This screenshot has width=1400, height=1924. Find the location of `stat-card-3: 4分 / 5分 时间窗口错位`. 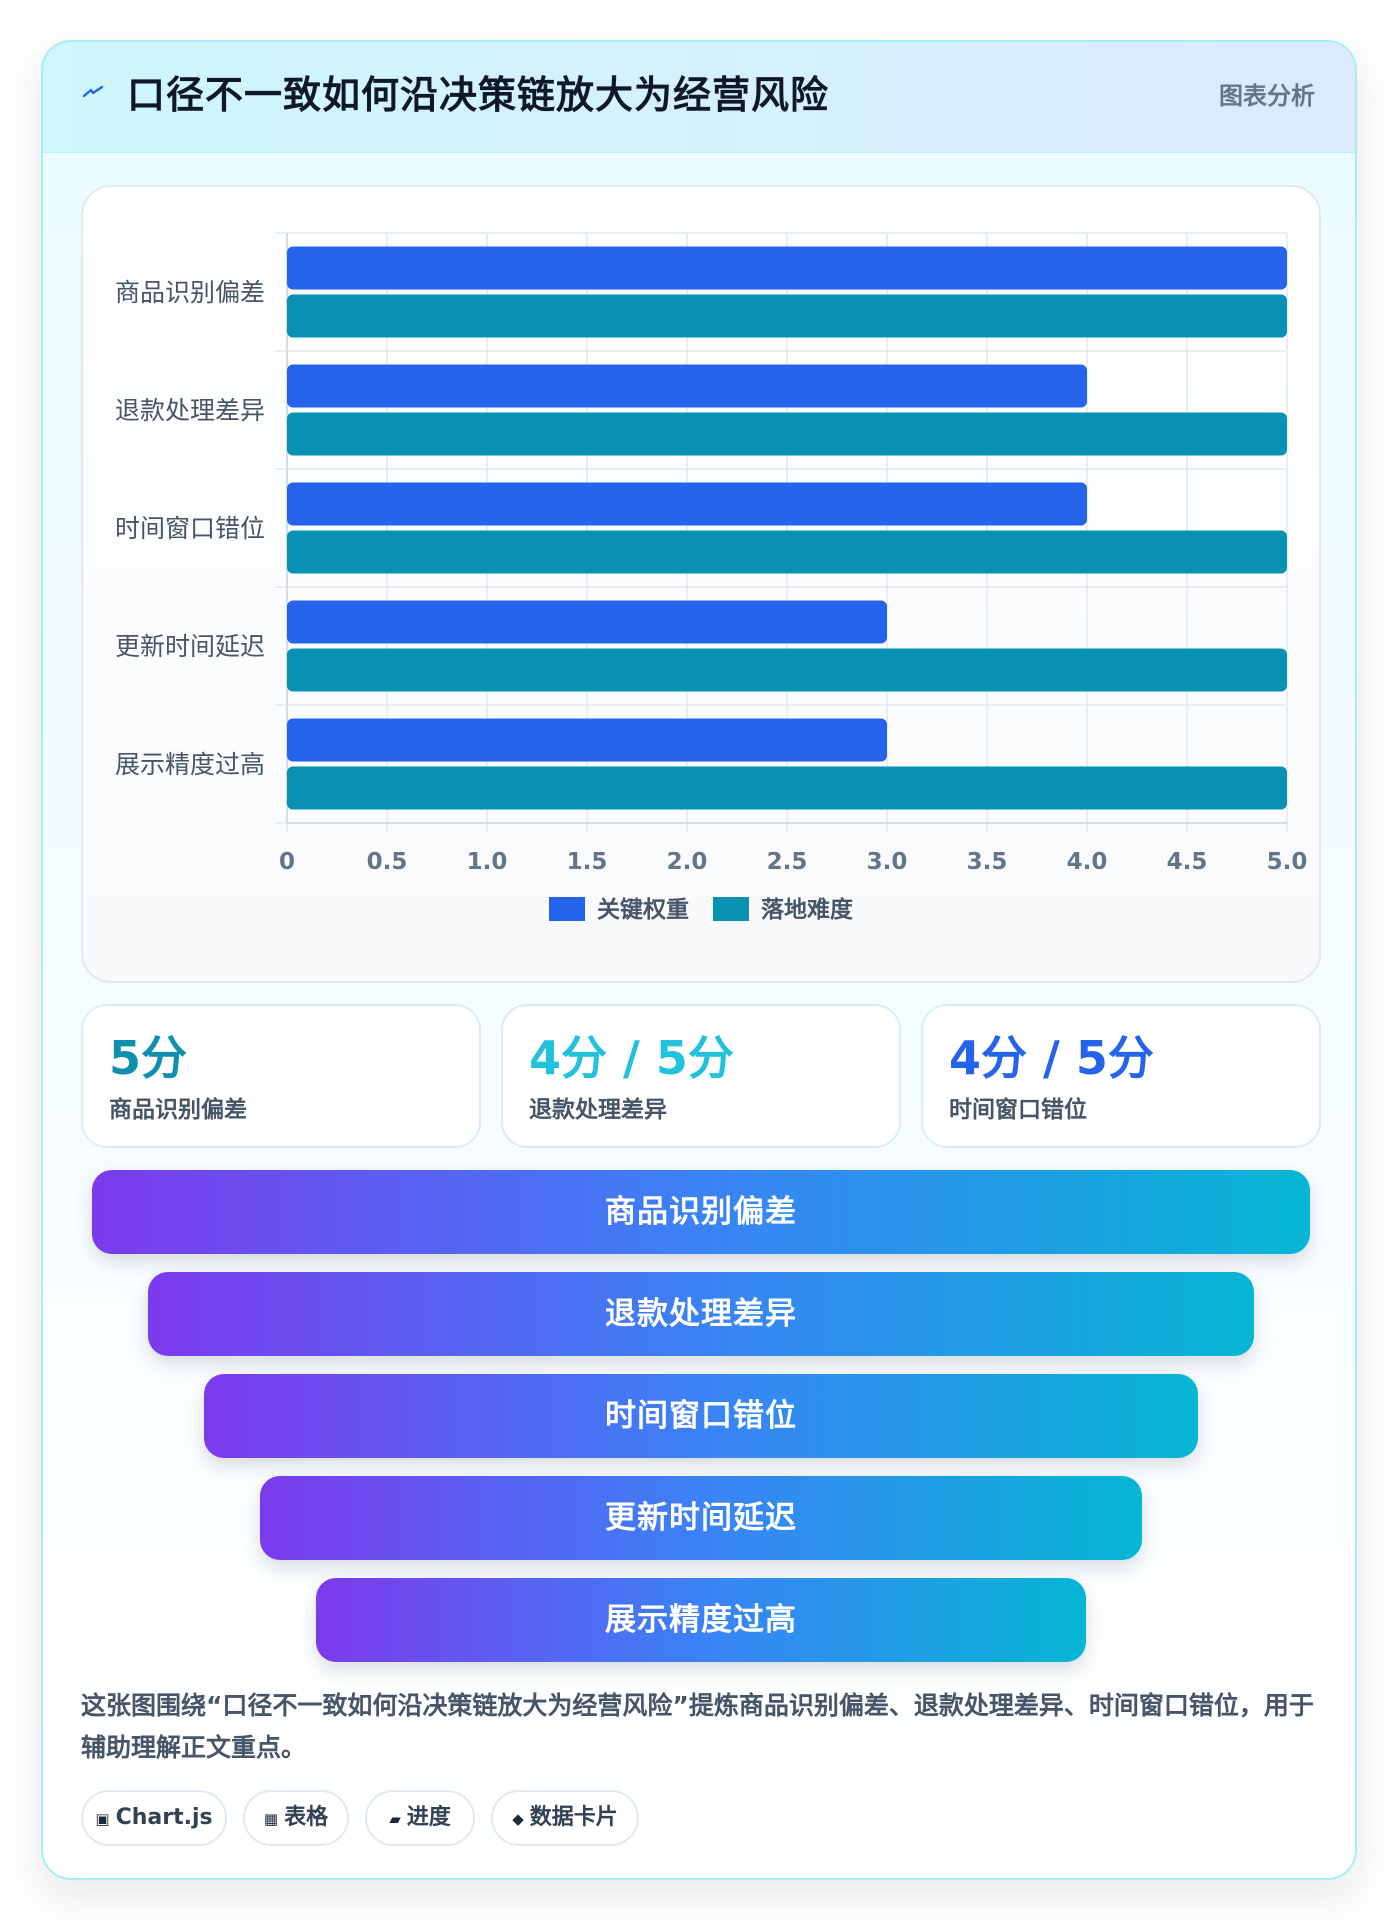

stat-card-3: 4分 / 5分 时间窗口错位 is located at coordinates (1121, 1076).